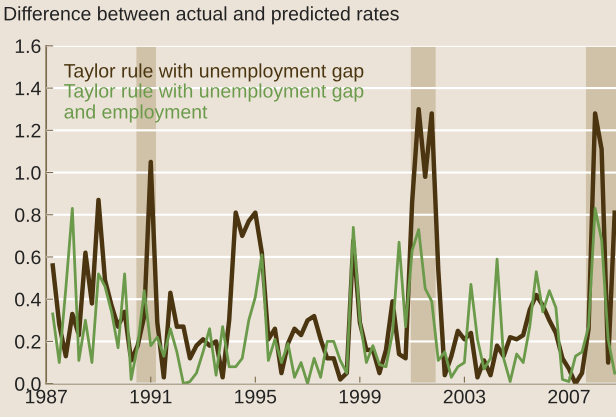  Describe the element at coordinates (360, 397) in the screenshot. I see `x-tick-label: 1999` at that location.